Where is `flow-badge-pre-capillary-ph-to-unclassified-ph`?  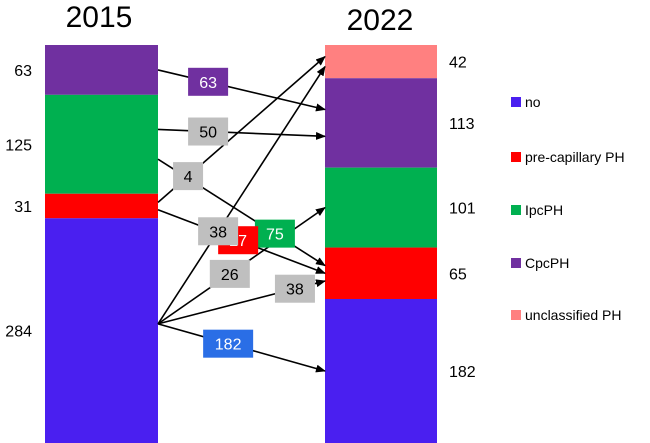 flow-badge-pre-capillary-ph-to-unclassified-ph is located at coordinates (188, 176).